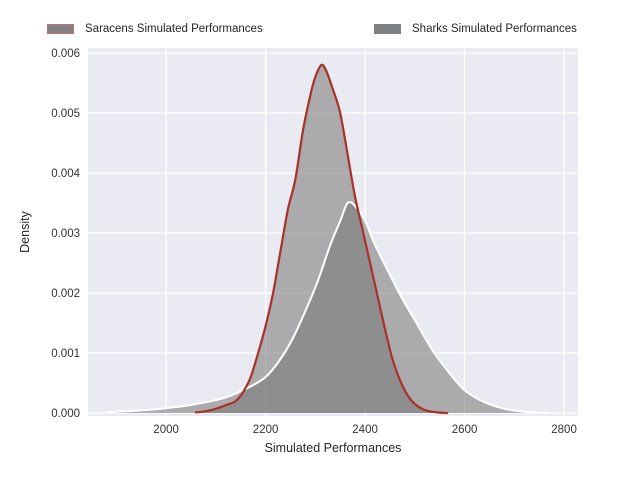 The width and height of the screenshot is (640, 480). I want to click on x-axis-label: Simulated Performances, so click(333, 448).